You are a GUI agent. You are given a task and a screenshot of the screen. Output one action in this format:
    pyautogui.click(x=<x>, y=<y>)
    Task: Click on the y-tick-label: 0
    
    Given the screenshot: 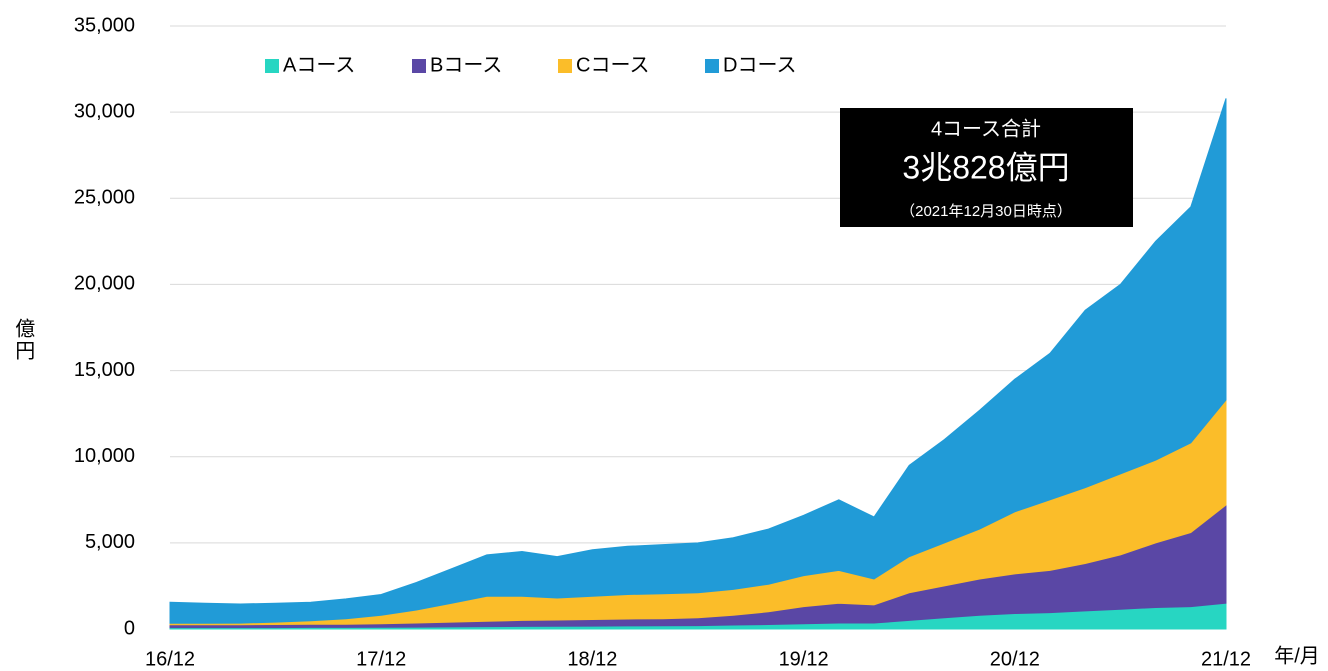 What is the action you would take?
    pyautogui.click(x=129, y=628)
    